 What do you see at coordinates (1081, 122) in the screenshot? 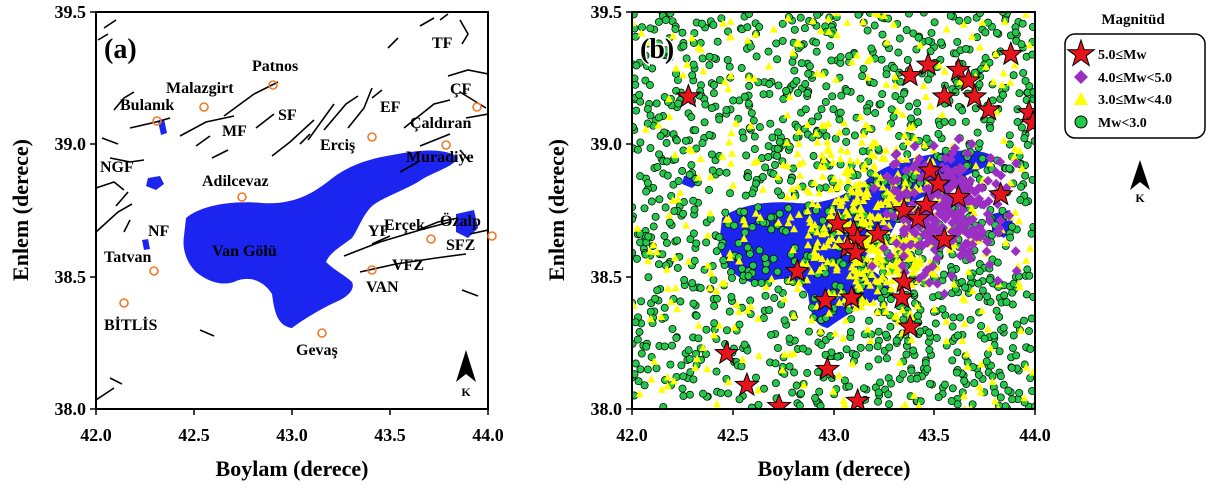
I see `legend-circle-icon` at bounding box center [1081, 122].